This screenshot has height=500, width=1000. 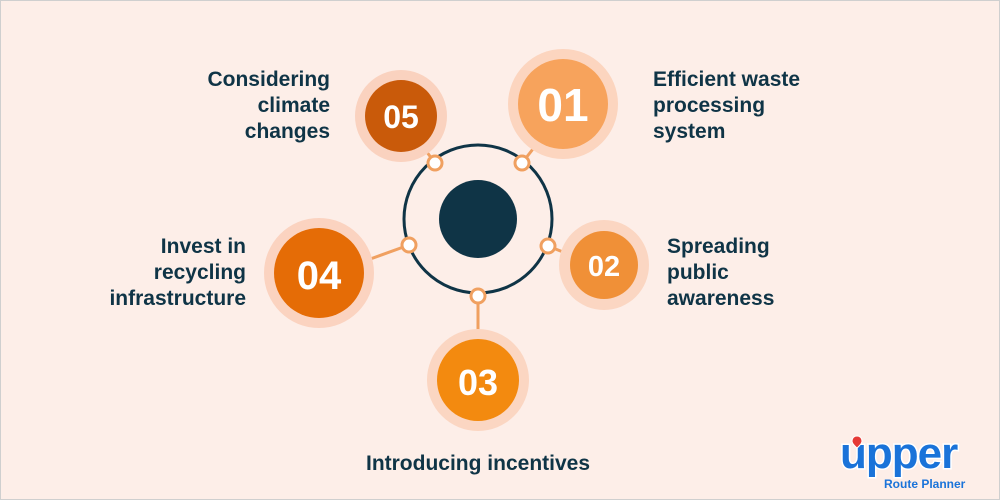 What do you see at coordinates (709, 105) in the screenshot?
I see `step-label-01-line: processing` at bounding box center [709, 105].